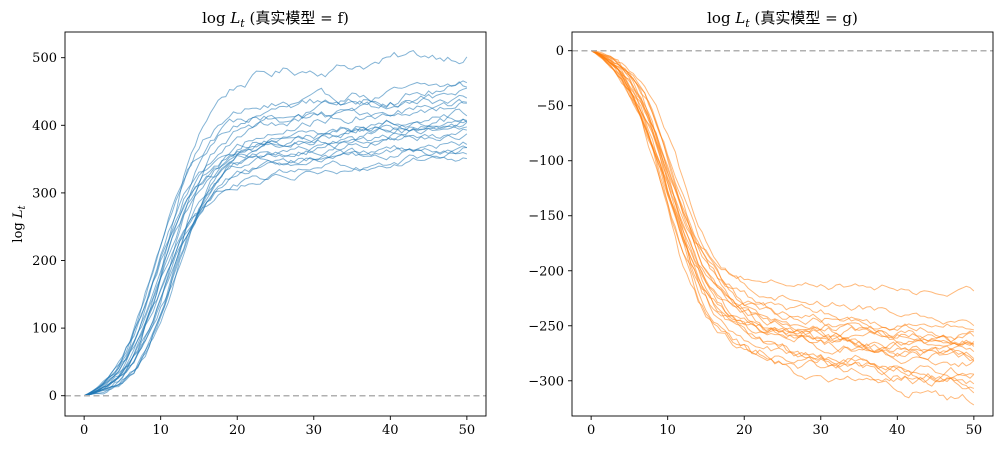 This screenshot has width=1004, height=451. Describe the element at coordinates (44, 58) in the screenshot. I see `y-tick-label: 500` at that location.